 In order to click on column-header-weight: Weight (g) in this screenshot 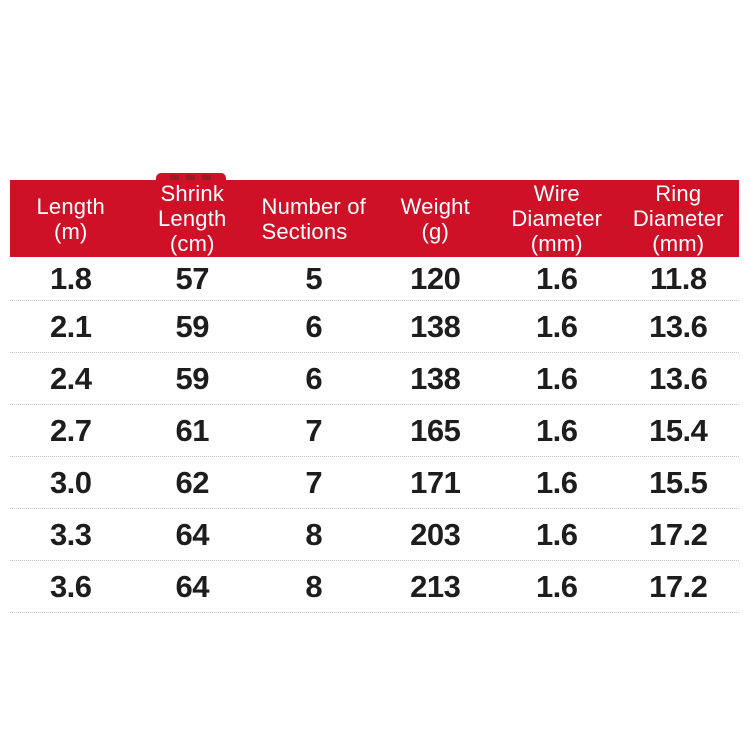, I will do `click(436, 219)`.